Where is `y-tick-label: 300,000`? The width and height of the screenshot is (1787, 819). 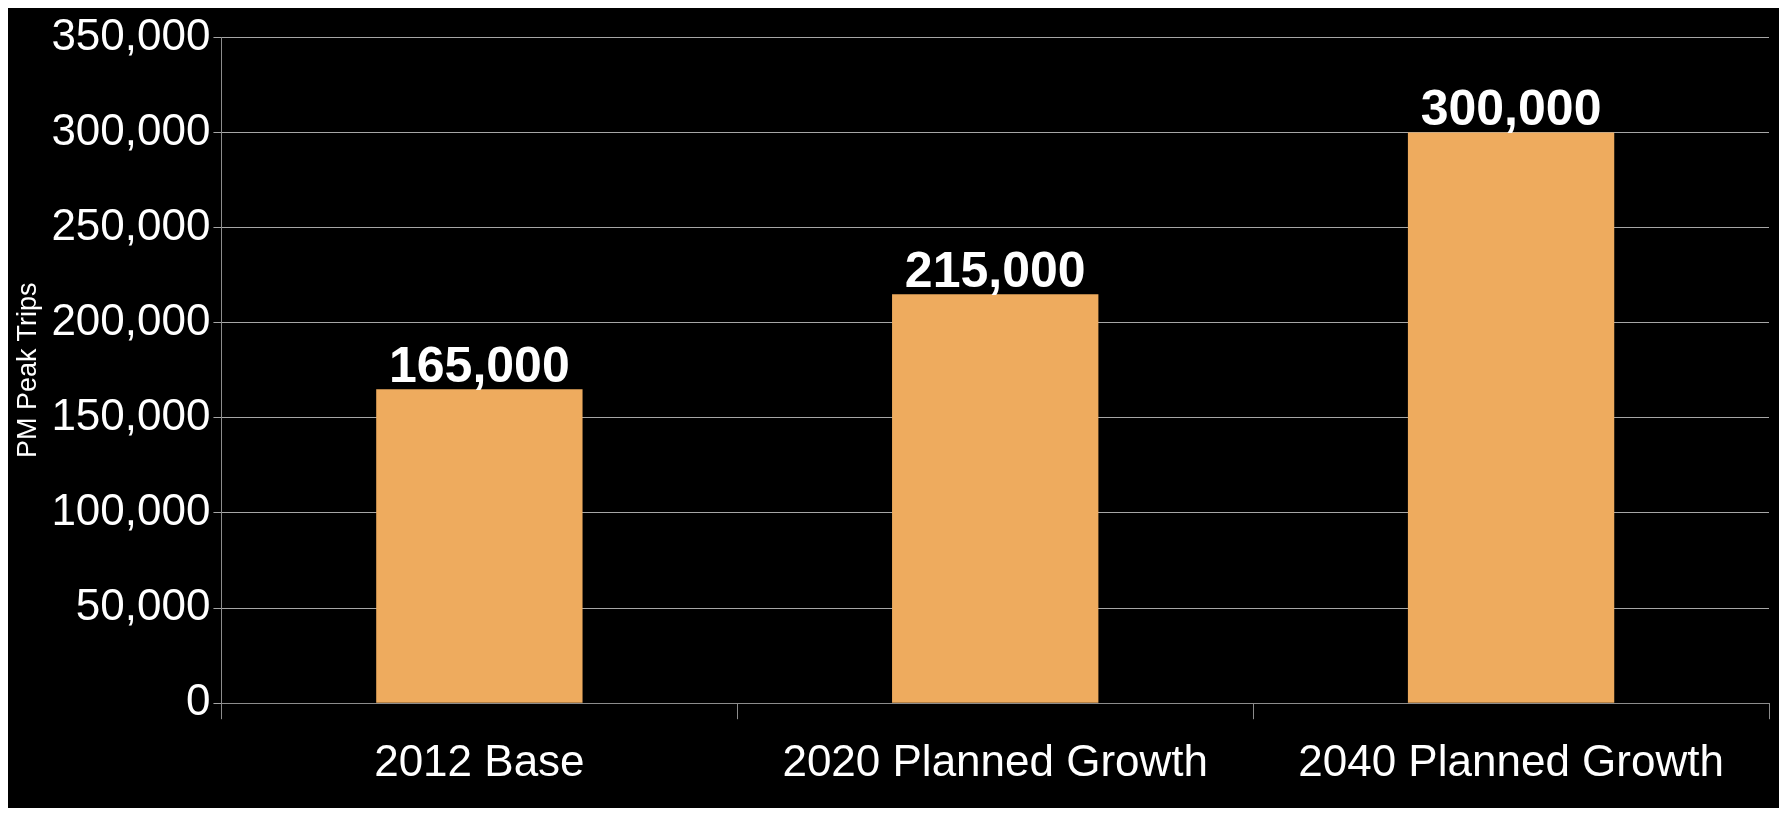
y-tick-label: 300,000 is located at coordinates (131, 129).